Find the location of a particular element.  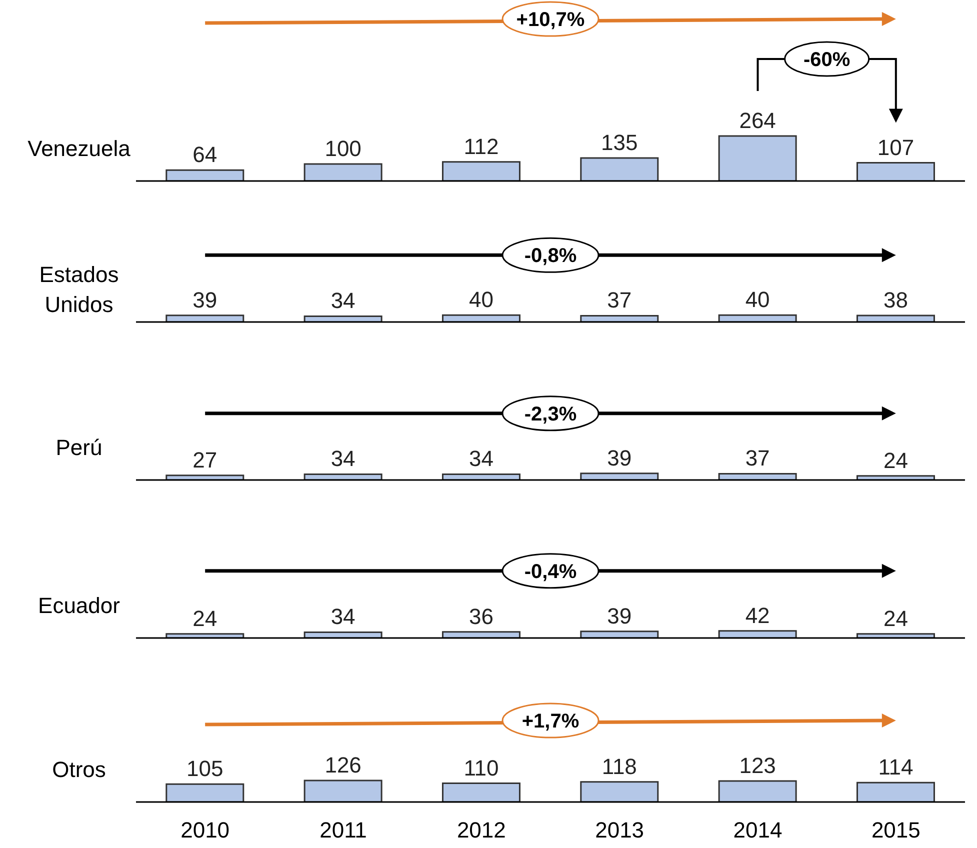

chart-title: Otros is located at coordinates (79, 770).